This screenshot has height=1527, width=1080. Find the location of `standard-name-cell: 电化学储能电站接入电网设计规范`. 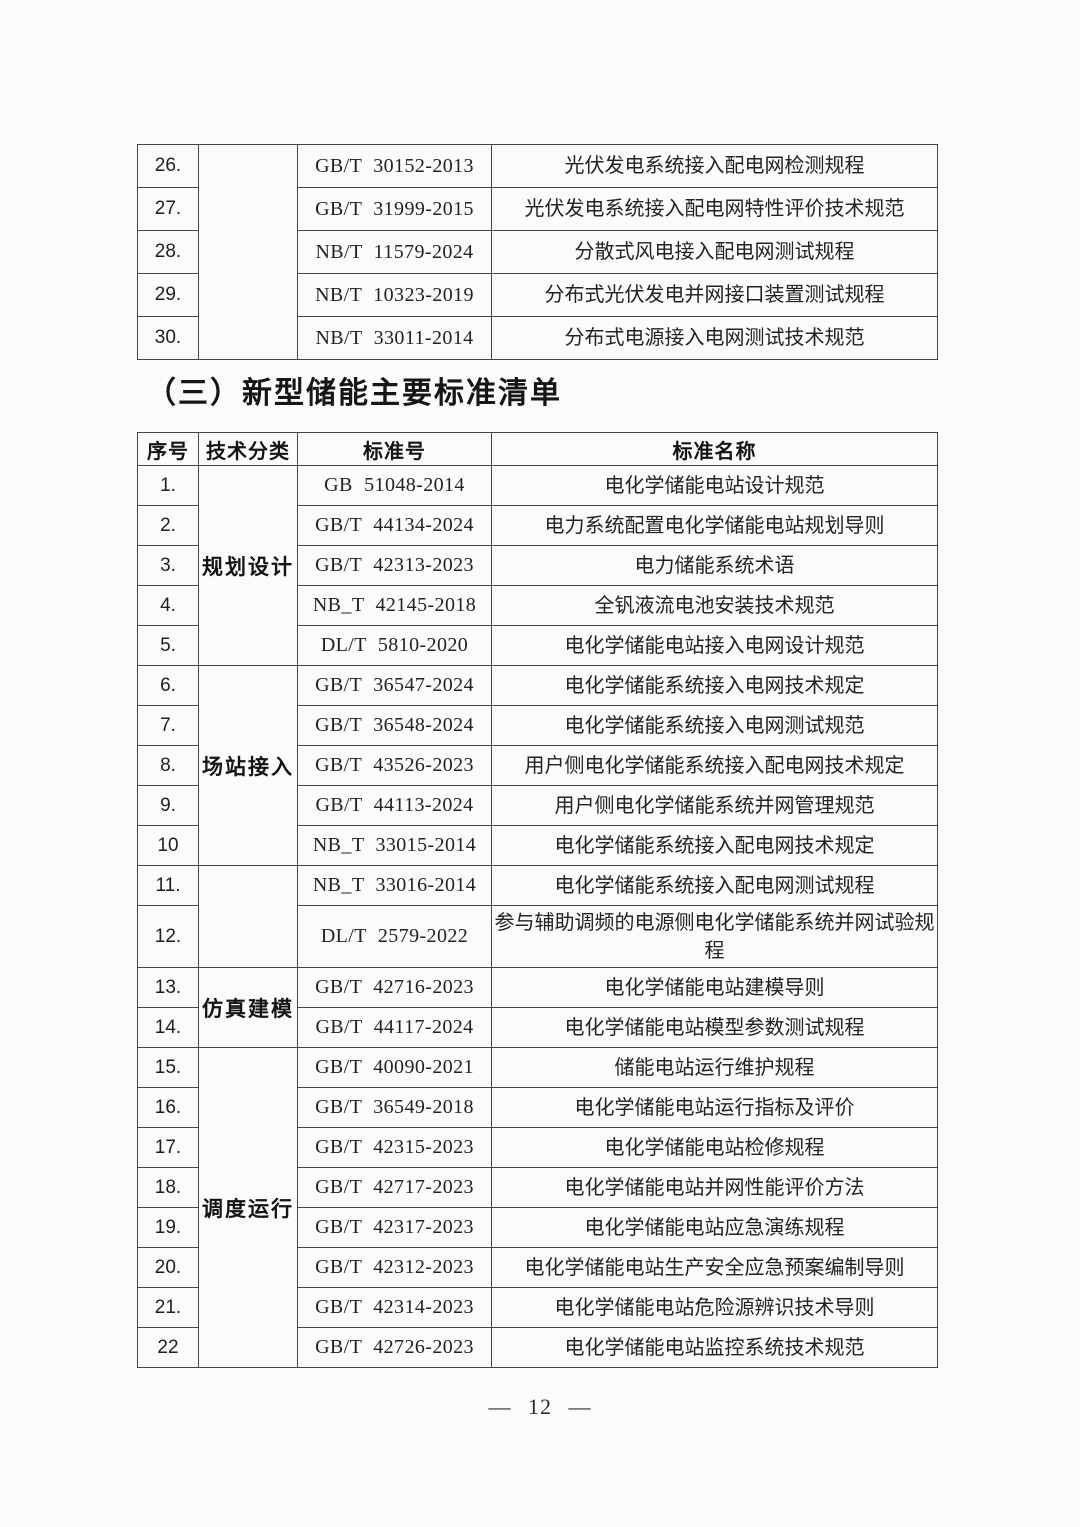

standard-name-cell: 电化学储能电站接入电网设计规范 is located at coordinates (714, 645).